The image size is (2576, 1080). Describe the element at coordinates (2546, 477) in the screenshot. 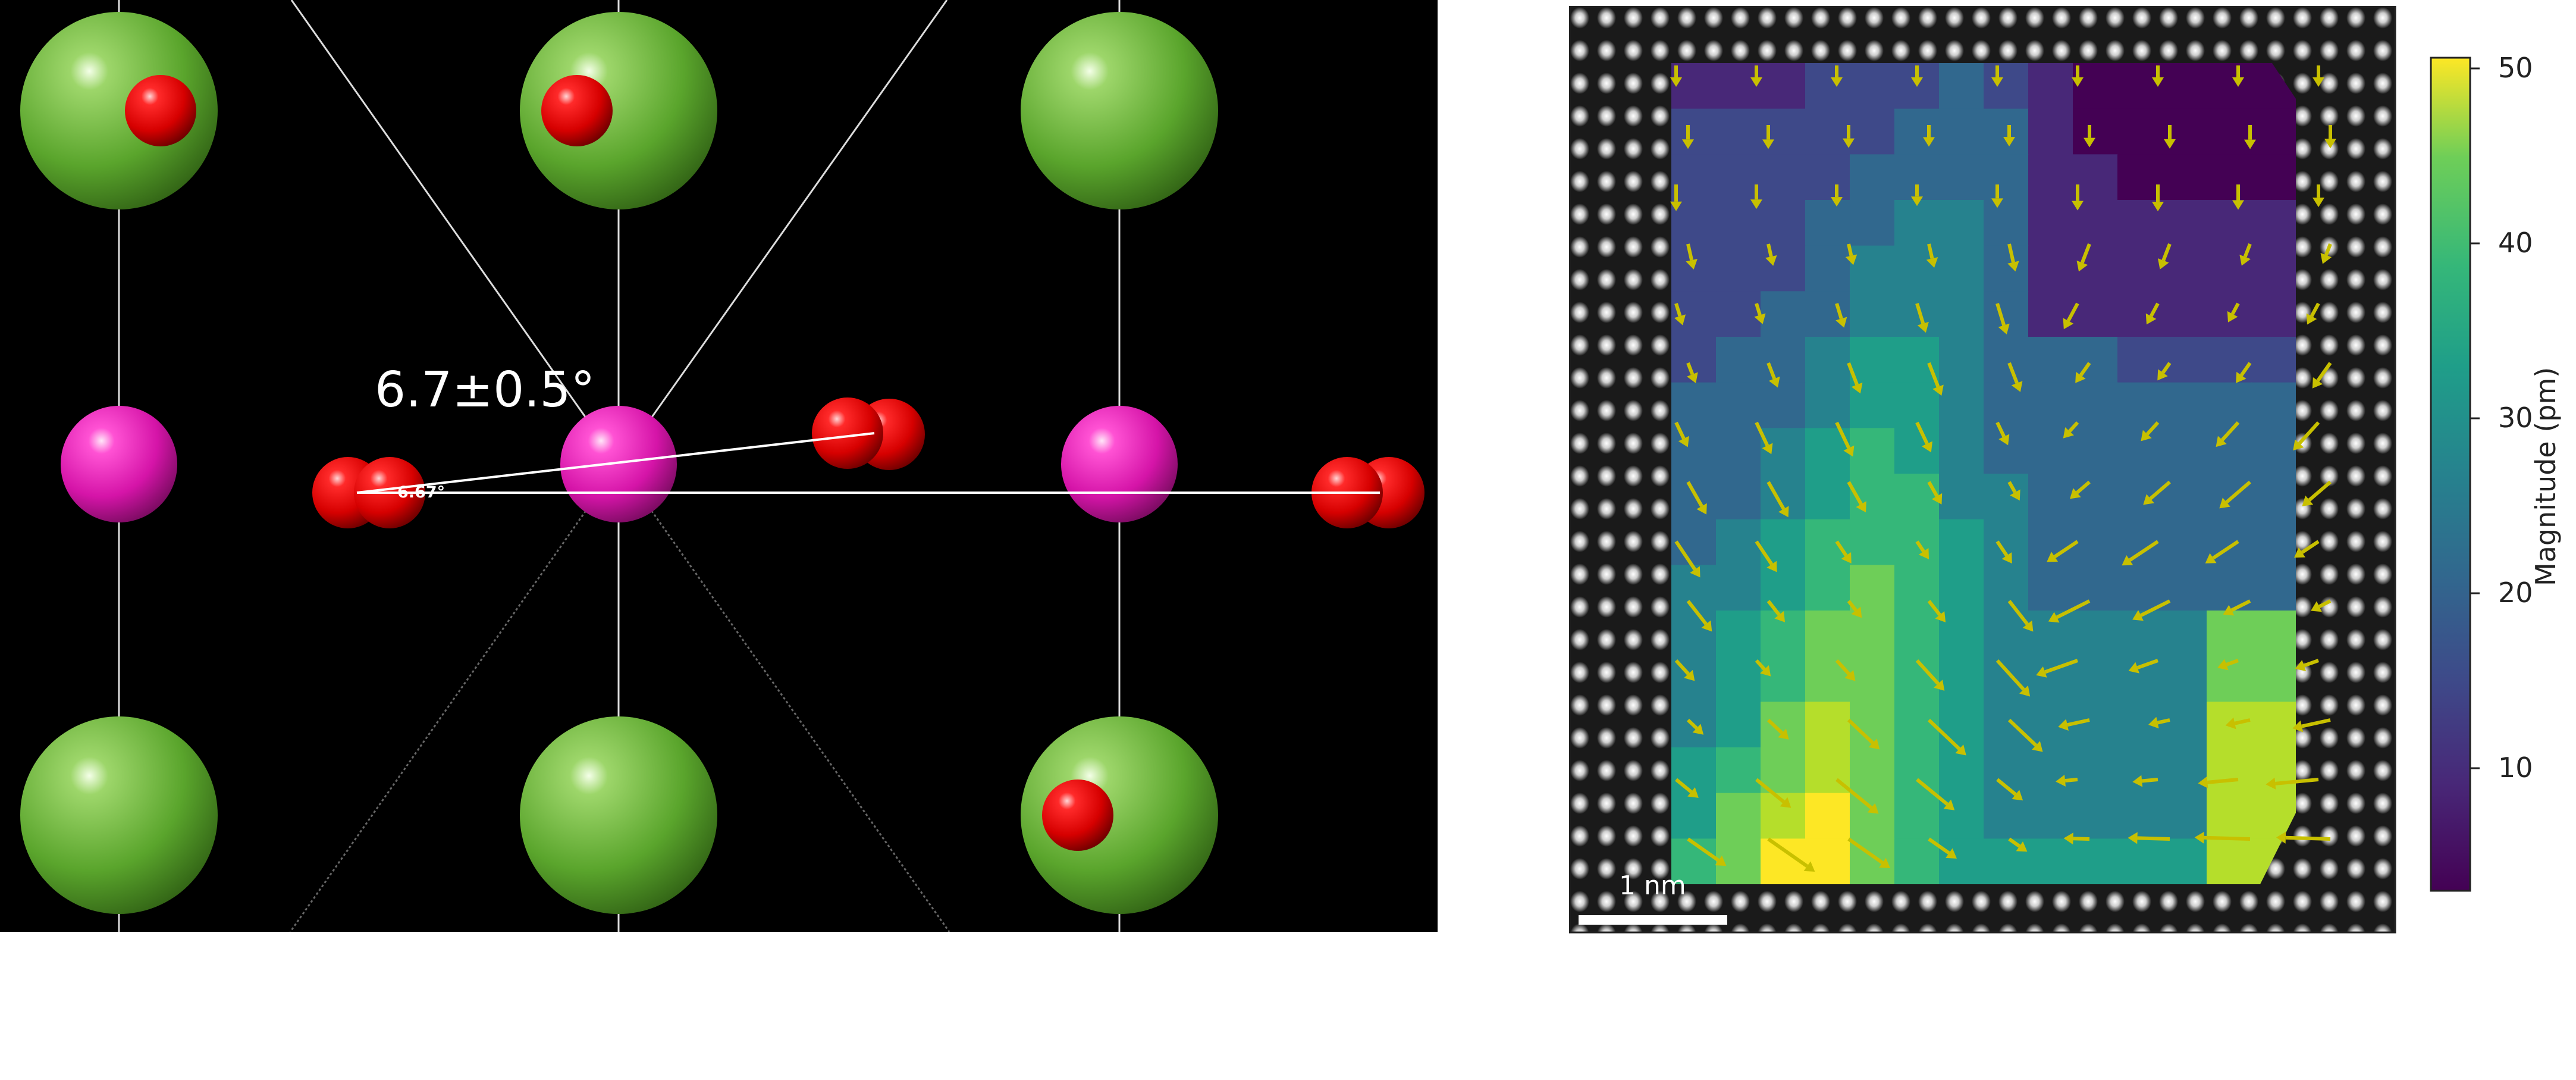

I see `colorbar-label: Magnitude (pm)` at that location.